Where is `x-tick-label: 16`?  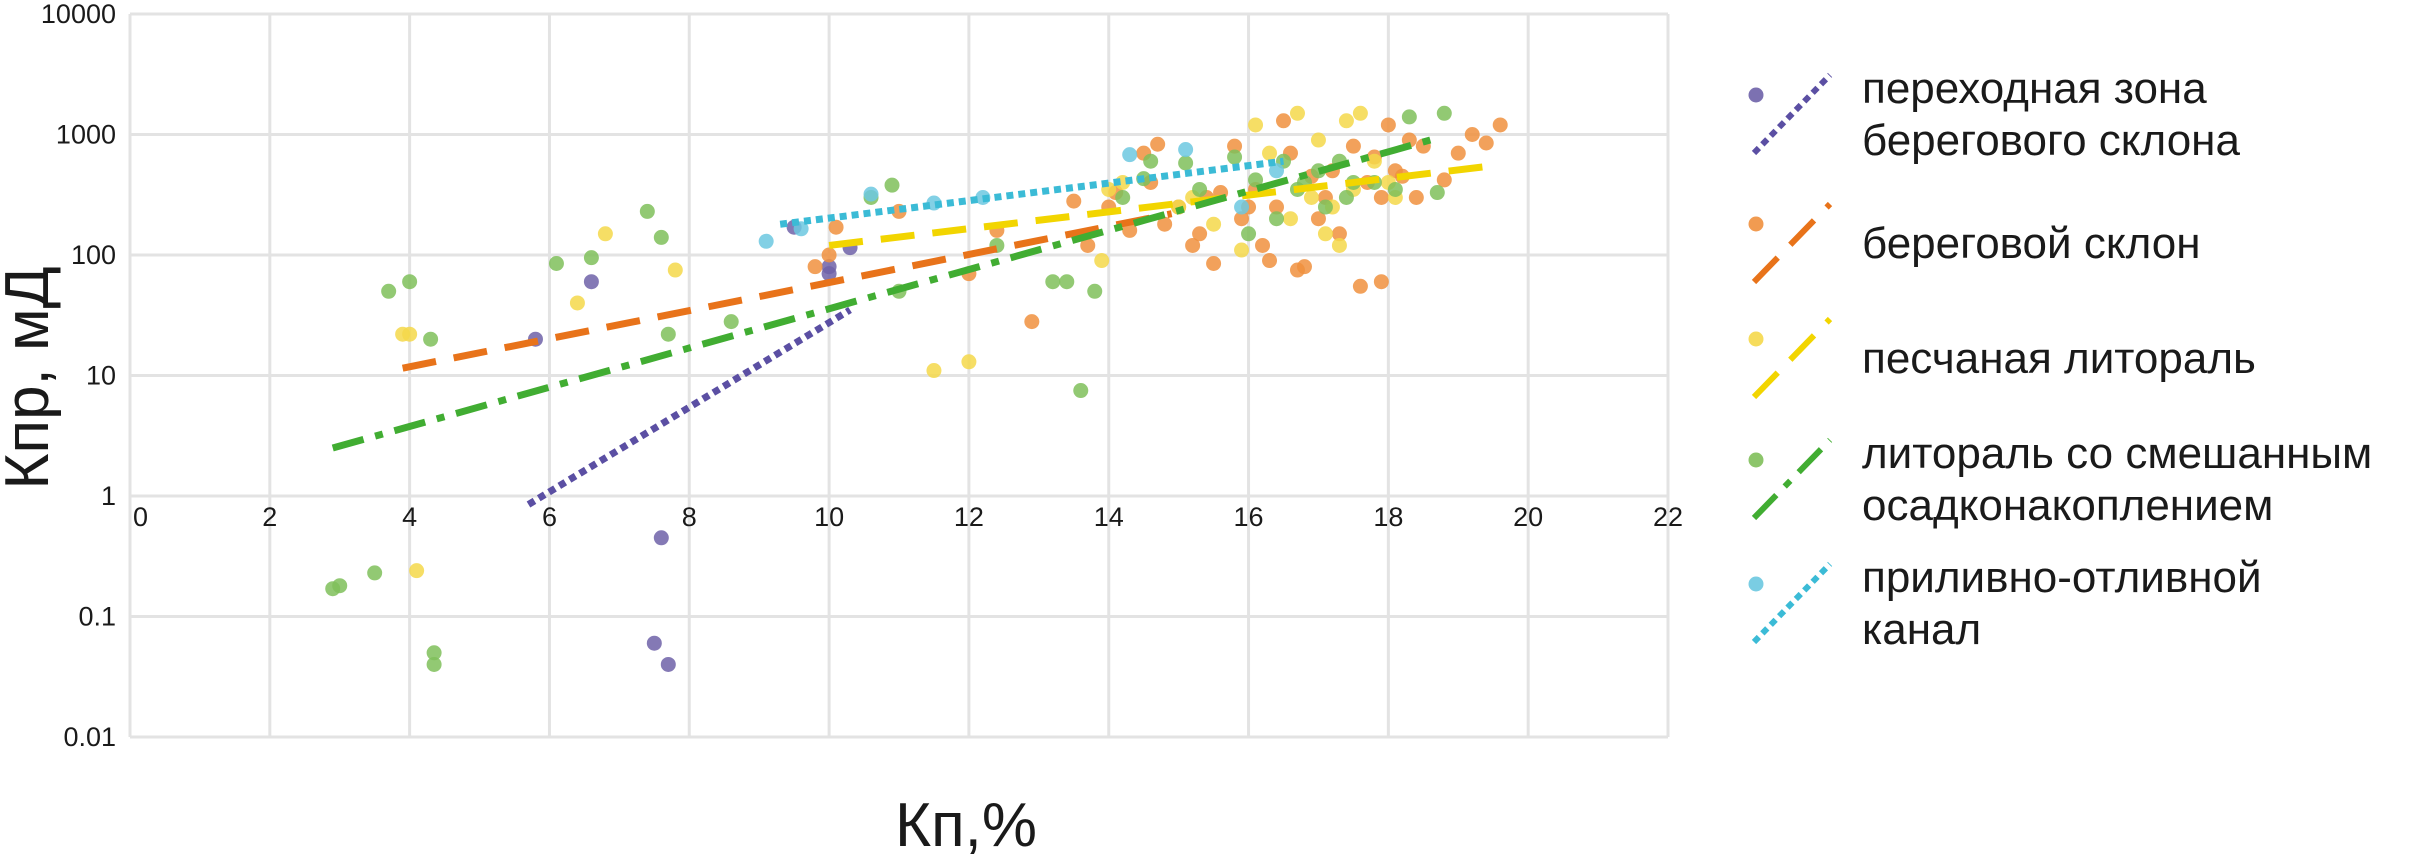
x-tick-label: 16 is located at coordinates (1249, 517).